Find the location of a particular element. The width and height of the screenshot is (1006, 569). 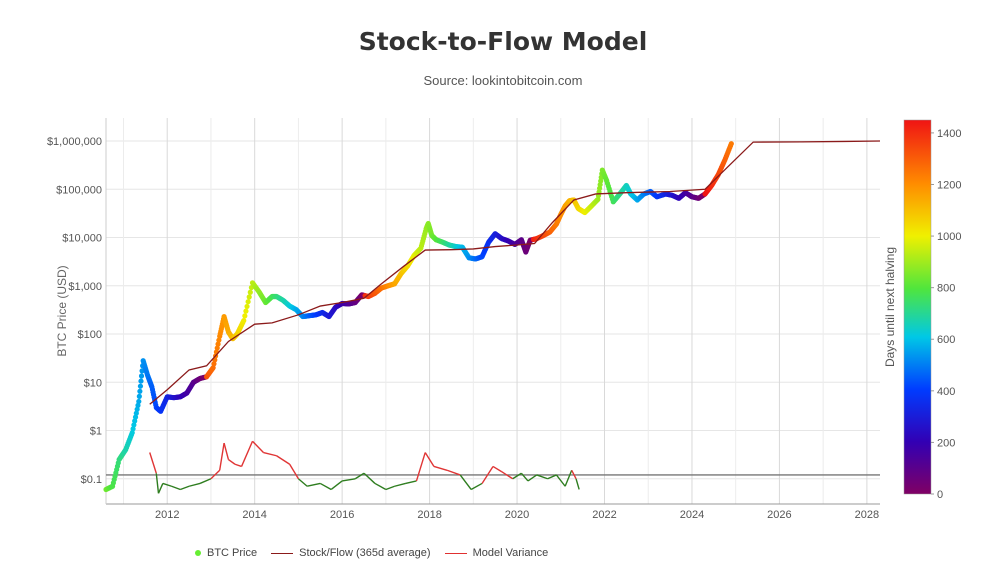

y-axis-title: BTC Price (USD) is located at coordinates (62, 310).